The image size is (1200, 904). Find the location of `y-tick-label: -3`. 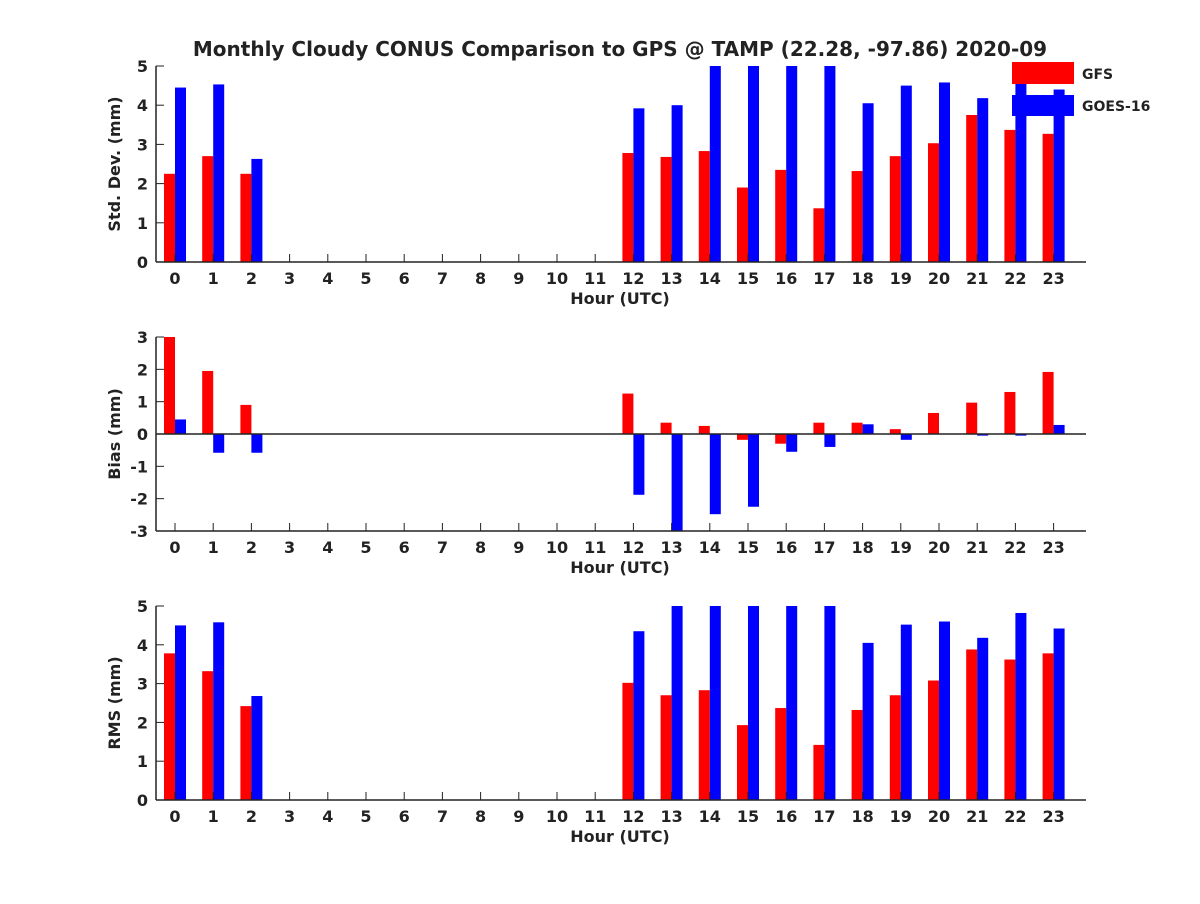

y-tick-label: -3 is located at coordinates (139, 531).